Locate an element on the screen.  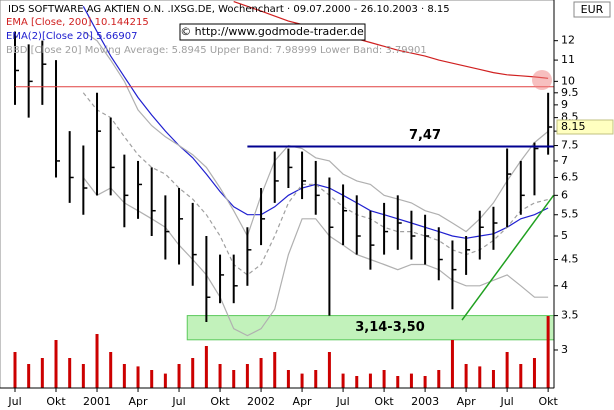
x-tick-label: 2003 is located at coordinates (425, 401).